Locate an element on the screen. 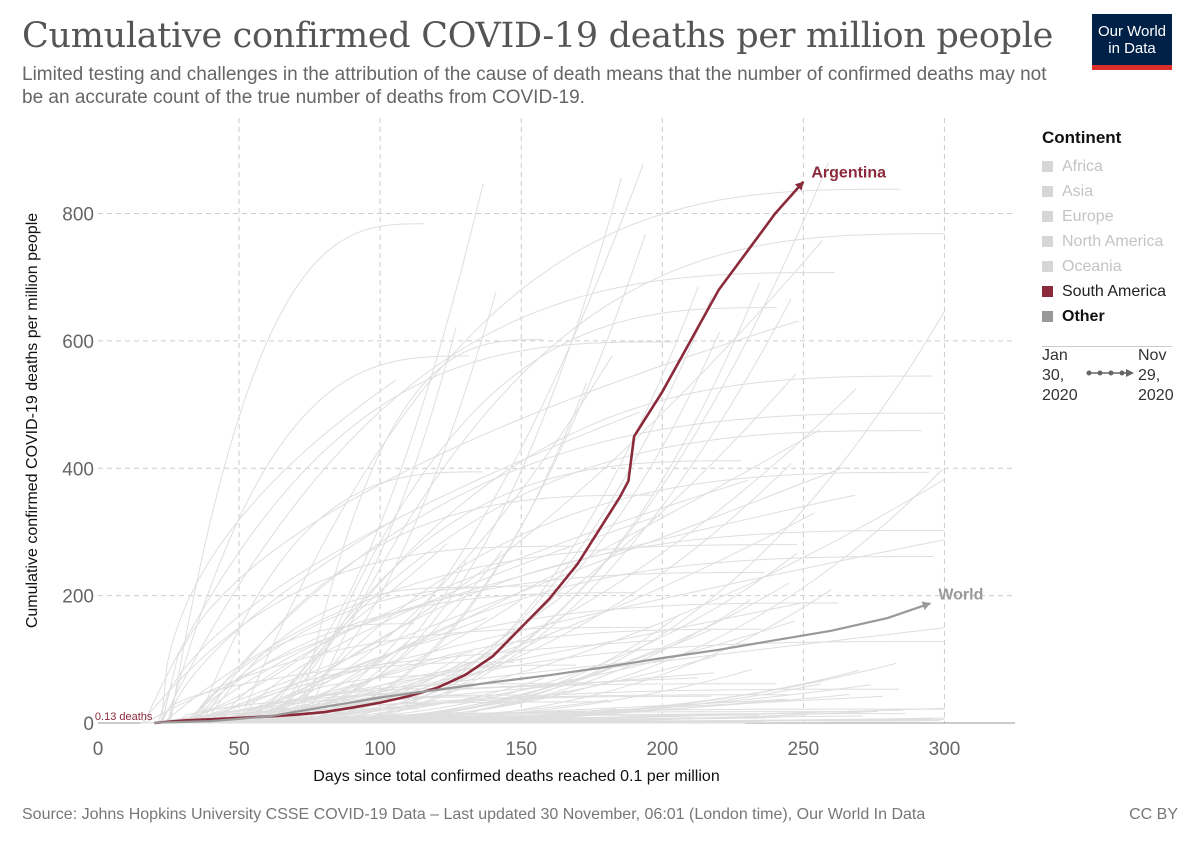  legend-item: North America is located at coordinates (1107, 241).